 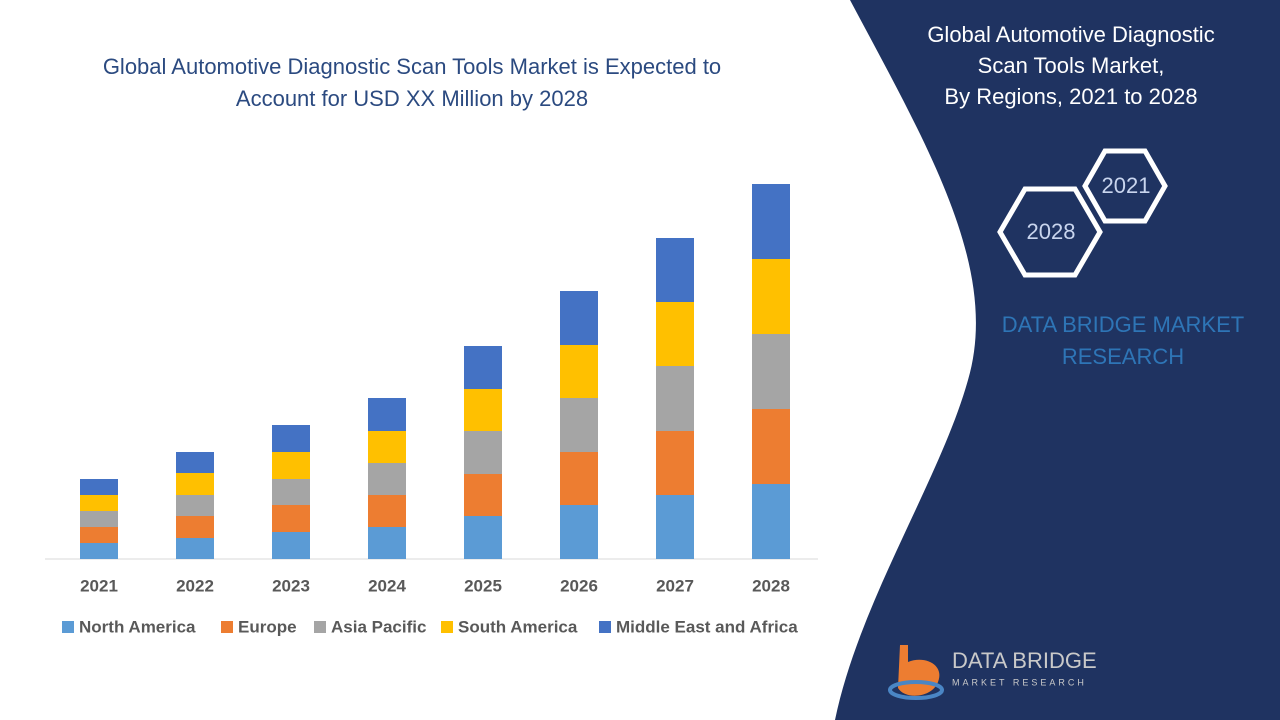 I want to click on logo: DATA BRIDGE MARKET RESEARCH, so click(x=992, y=672).